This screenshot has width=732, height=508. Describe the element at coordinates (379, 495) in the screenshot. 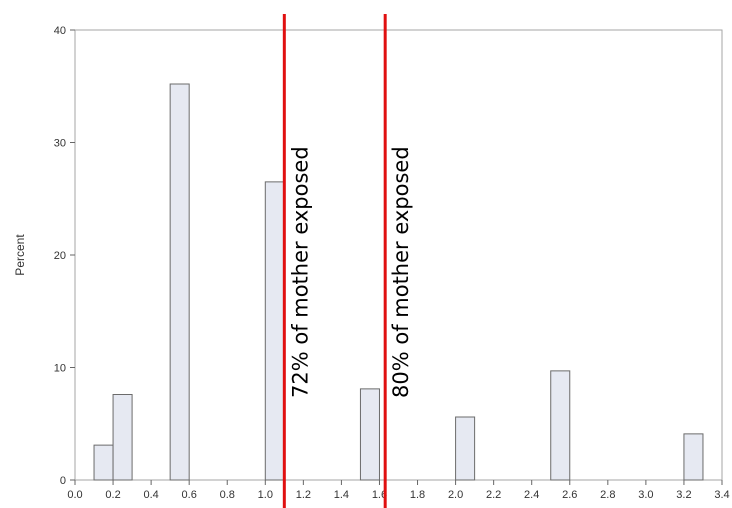

I see `x-tick-label: 1.6` at that location.